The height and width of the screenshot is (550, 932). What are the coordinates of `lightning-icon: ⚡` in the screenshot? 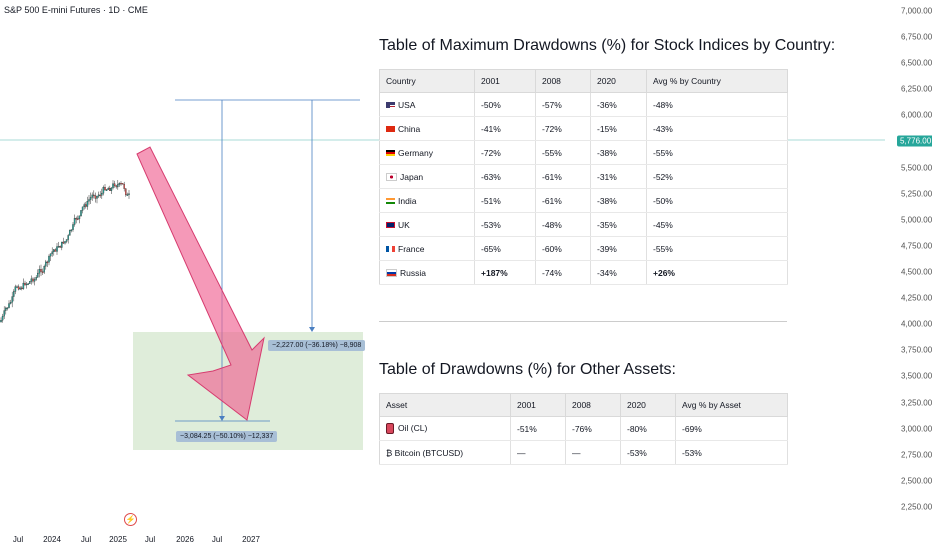 It's located at (130, 519).